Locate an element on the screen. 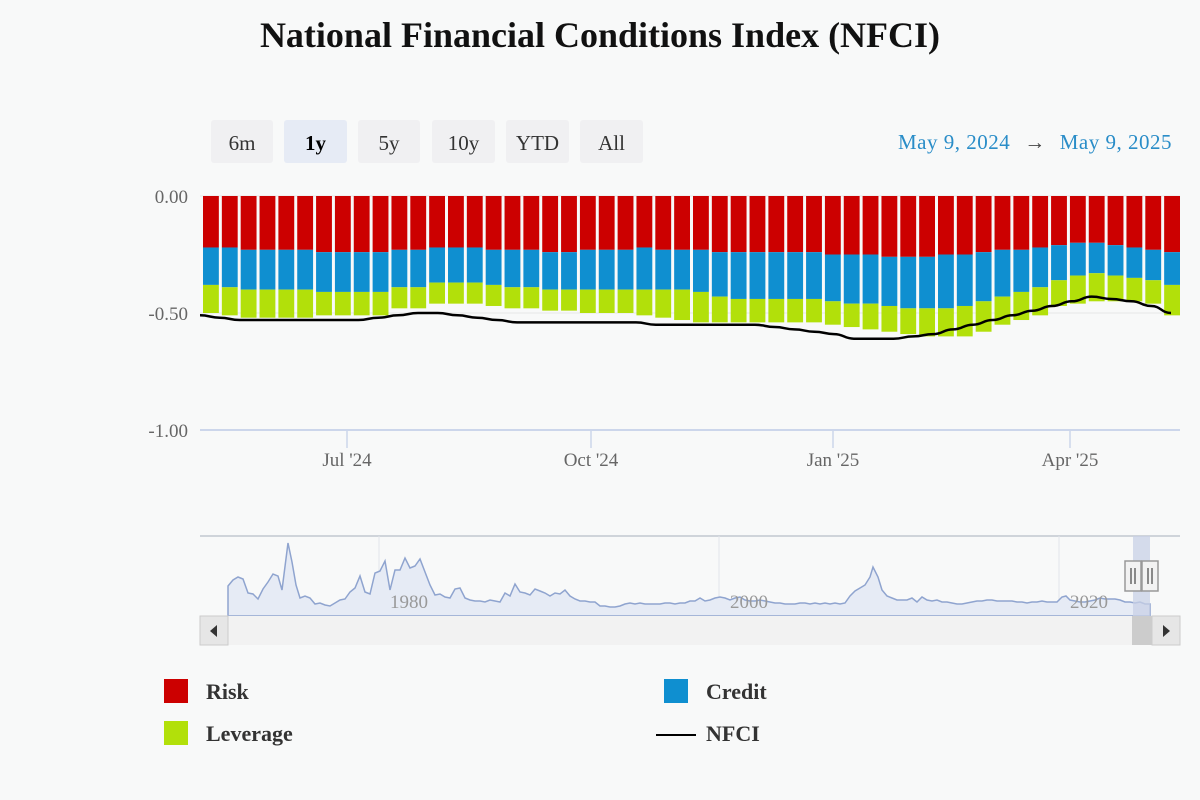 Image resolution: width=1200 pixels, height=800 pixels. scroll-left-button is located at coordinates (214, 630).